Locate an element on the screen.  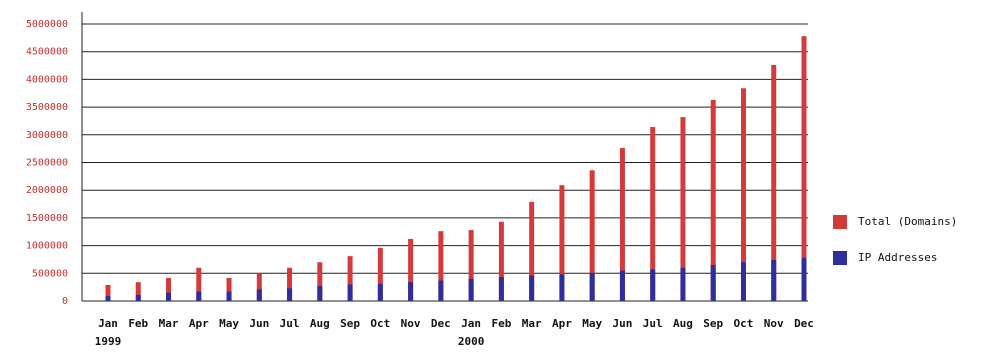
y-tick-label: 4500000 is located at coordinates (47, 52).